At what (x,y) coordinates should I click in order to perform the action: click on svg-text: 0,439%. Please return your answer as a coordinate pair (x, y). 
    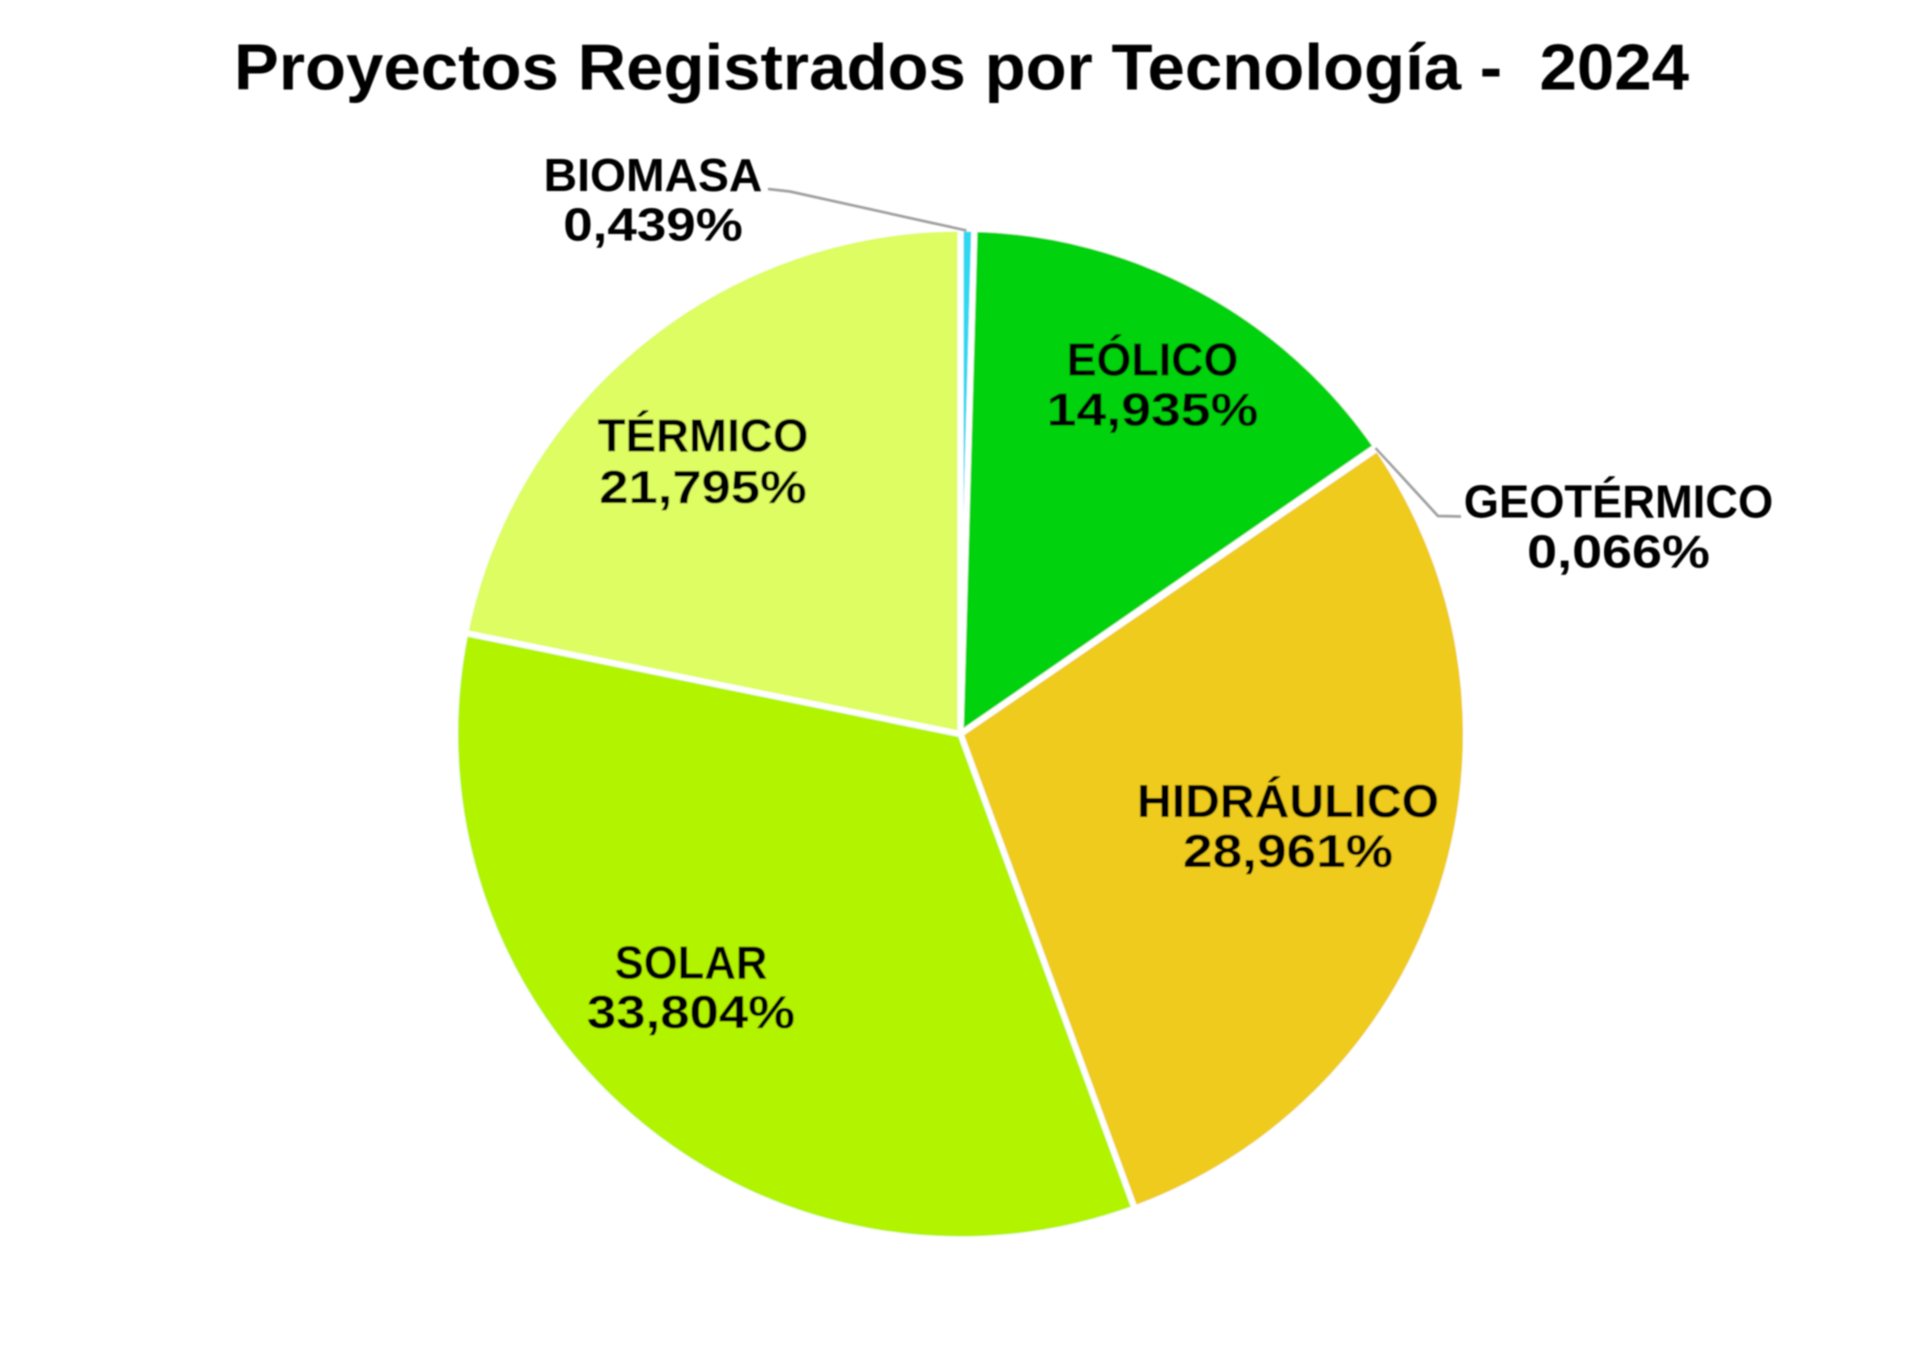
    Looking at the image, I should click on (653, 225).